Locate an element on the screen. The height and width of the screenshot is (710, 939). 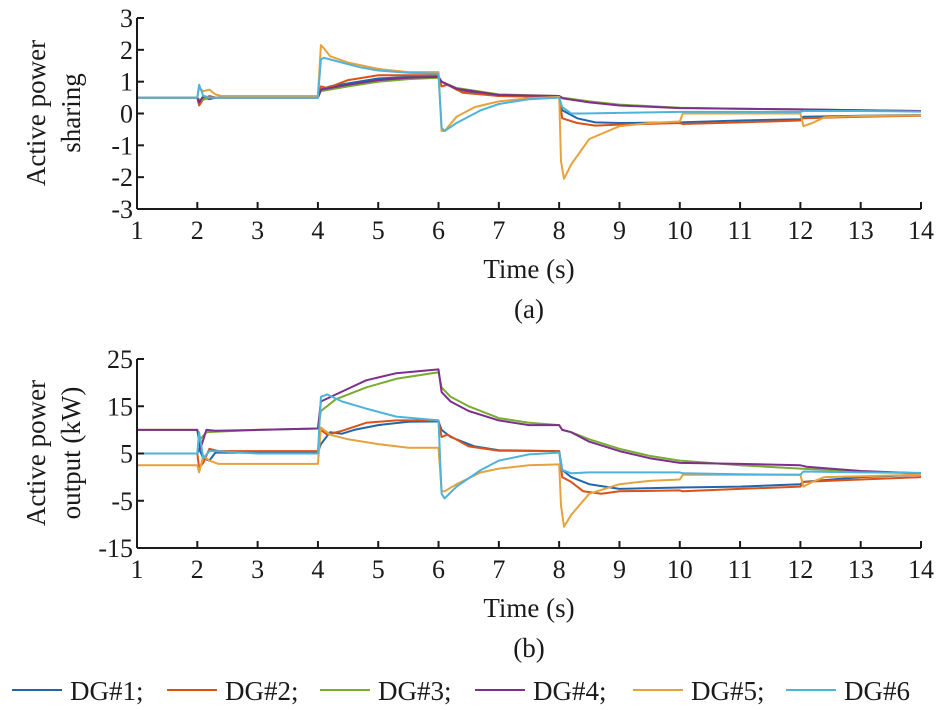
y-tick-label: 1 is located at coordinates (126, 82).